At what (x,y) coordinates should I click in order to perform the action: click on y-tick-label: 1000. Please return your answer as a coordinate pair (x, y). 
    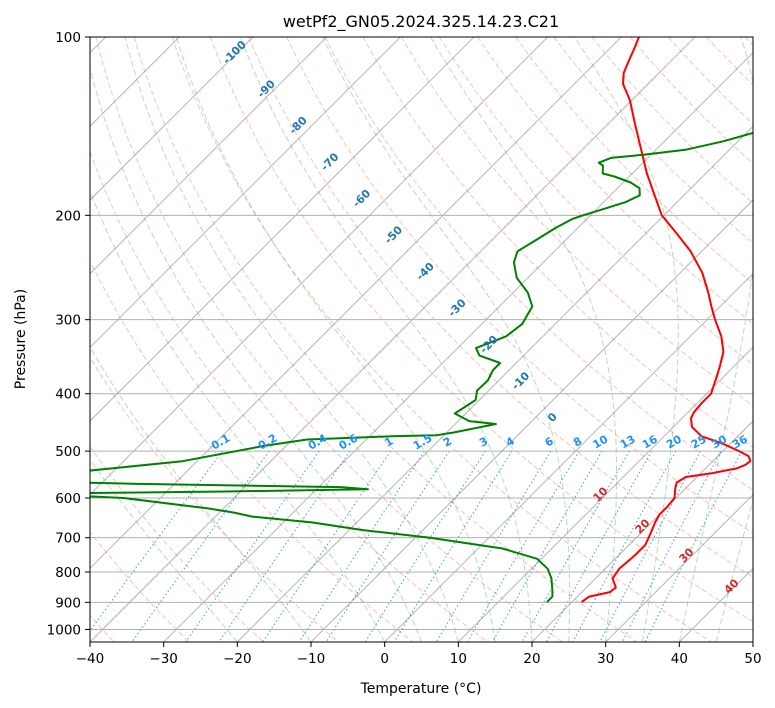
    Looking at the image, I should click on (64, 630).